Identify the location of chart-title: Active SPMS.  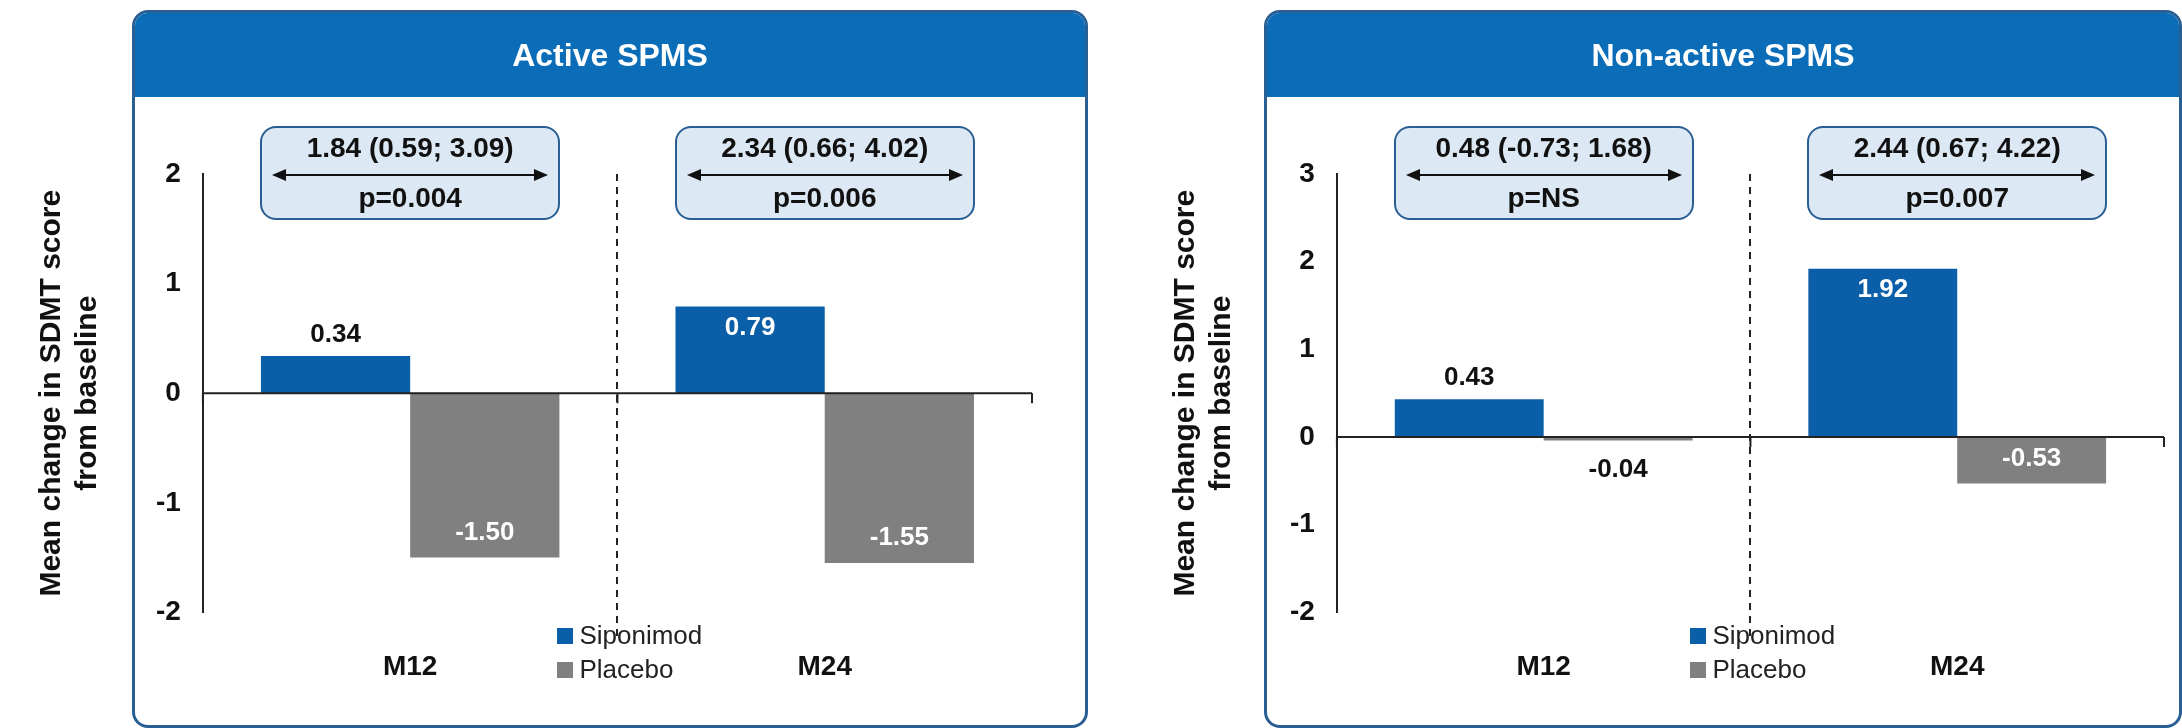
(610, 55).